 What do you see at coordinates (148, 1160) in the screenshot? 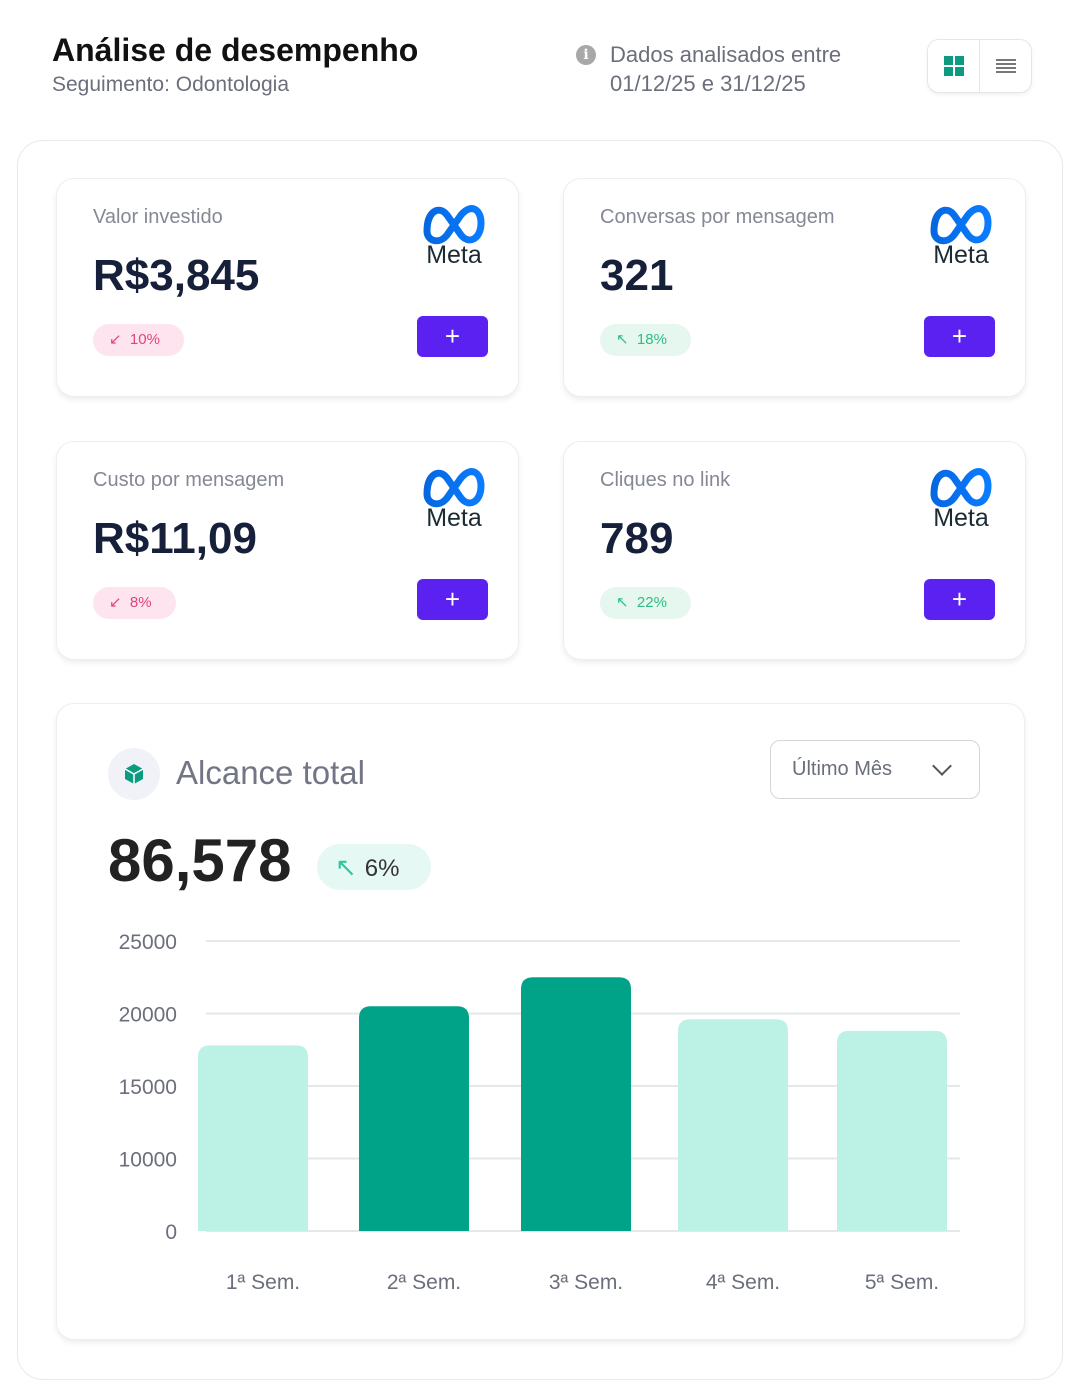
I see `y-tick-label: 10000` at bounding box center [148, 1160].